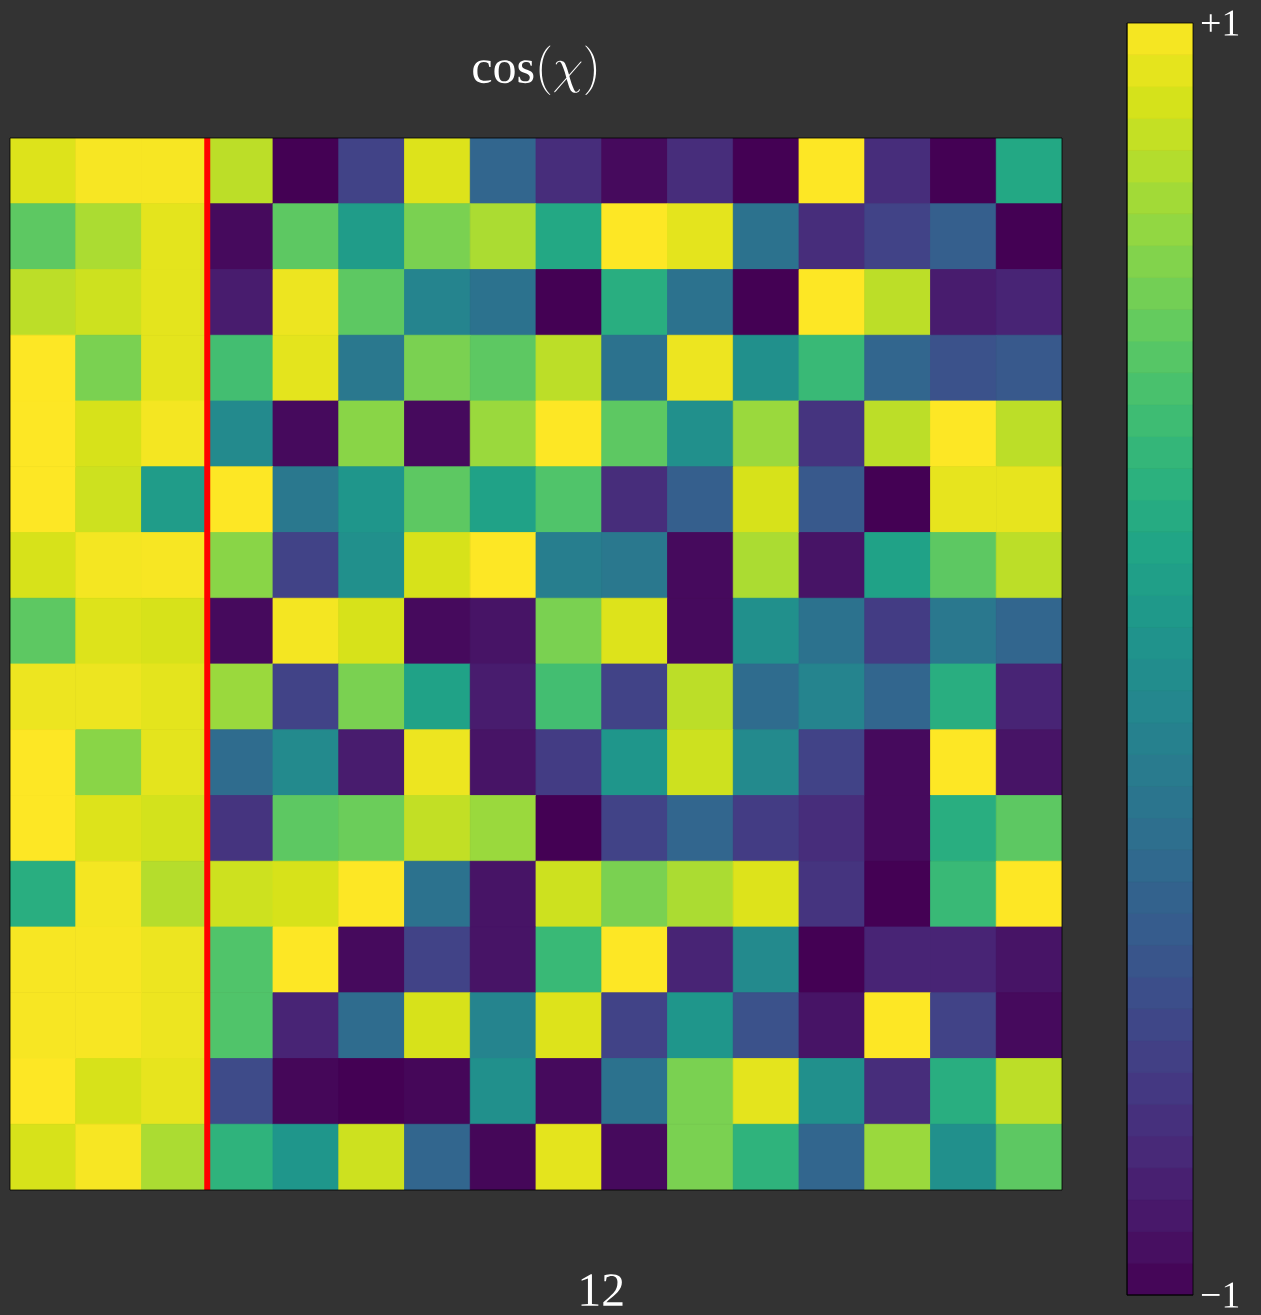 The width and height of the screenshot is (1261, 1315). I want to click on x-axis-title: 12, so click(602, 1290).